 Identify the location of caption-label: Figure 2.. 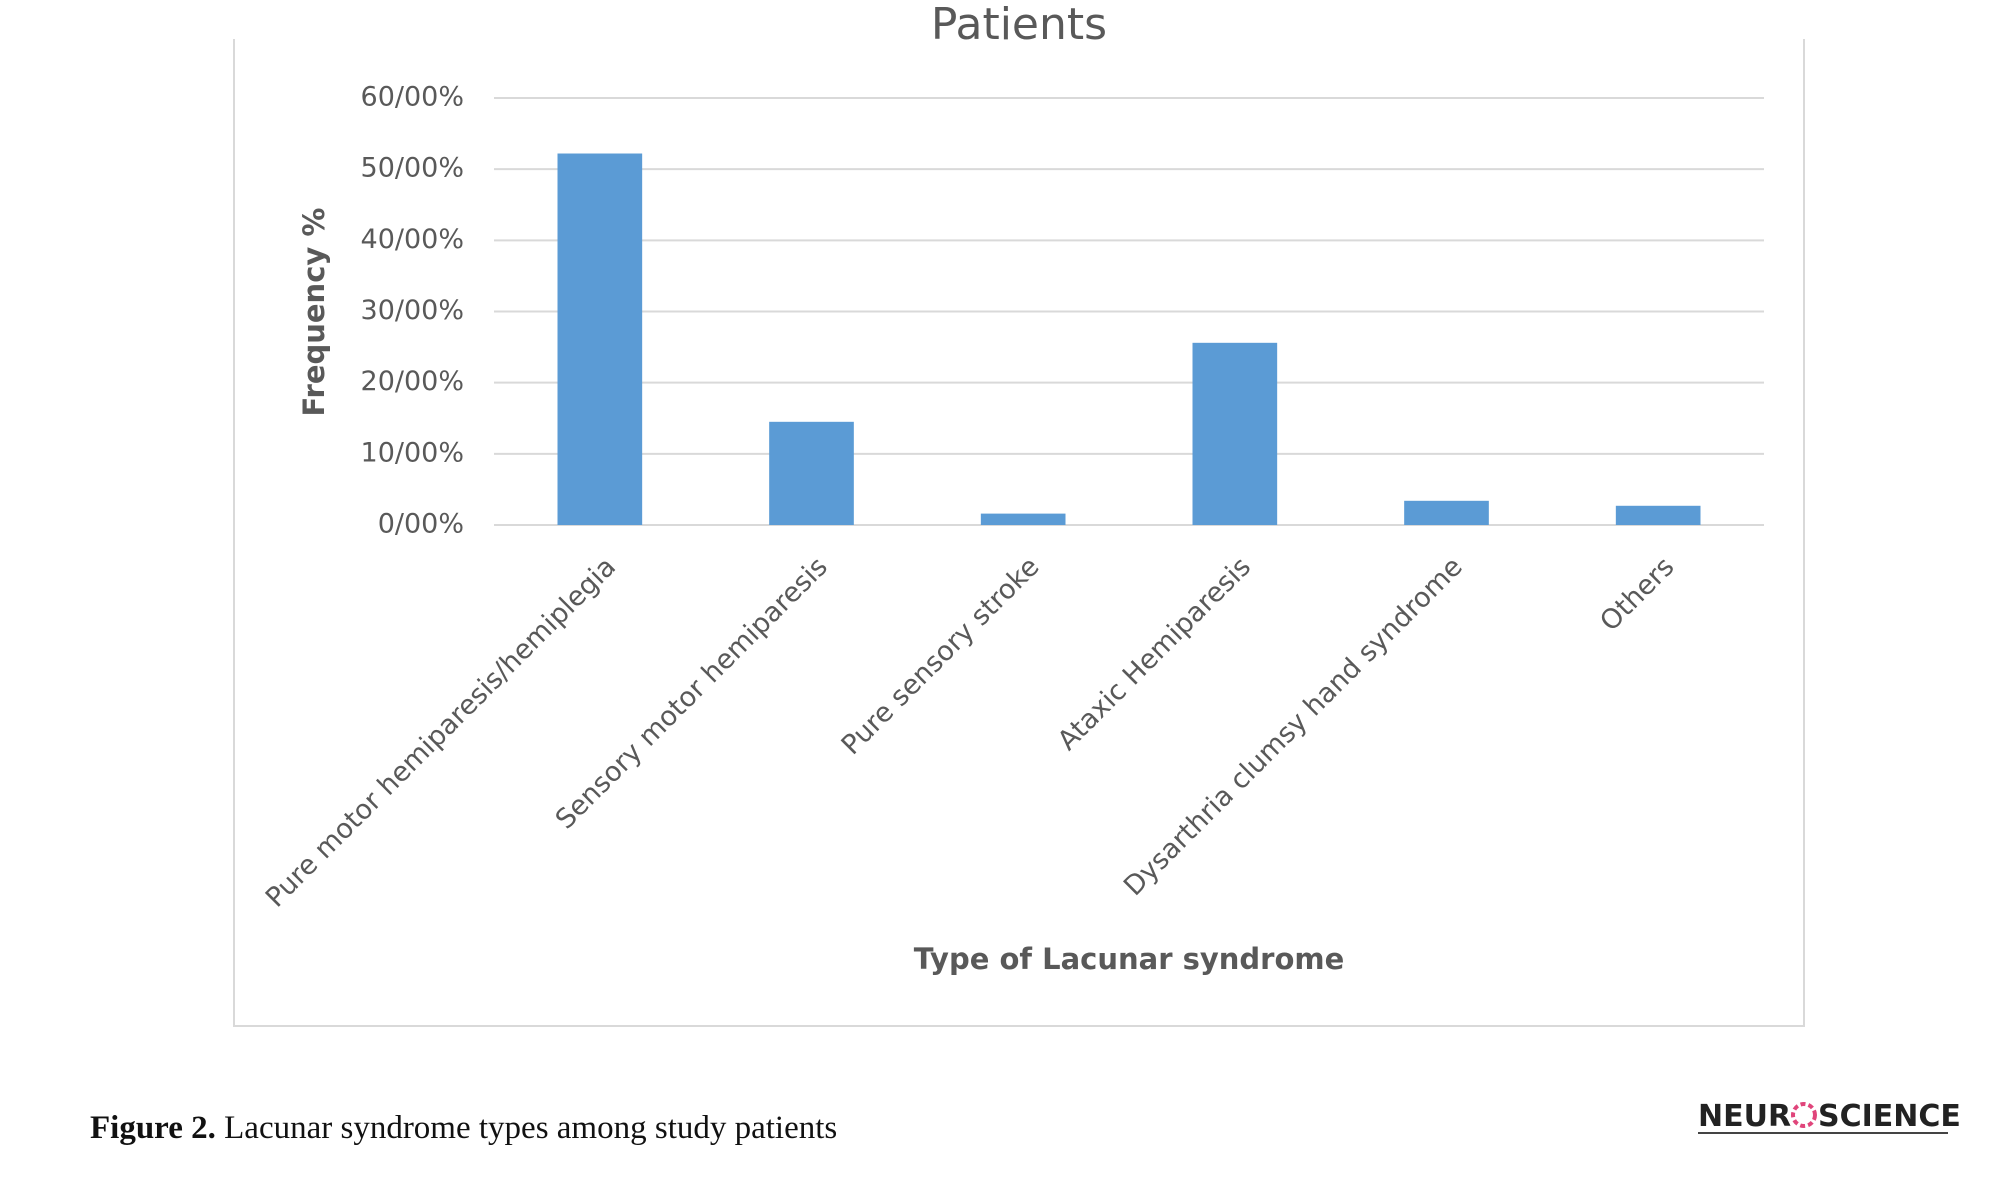
(153, 1128).